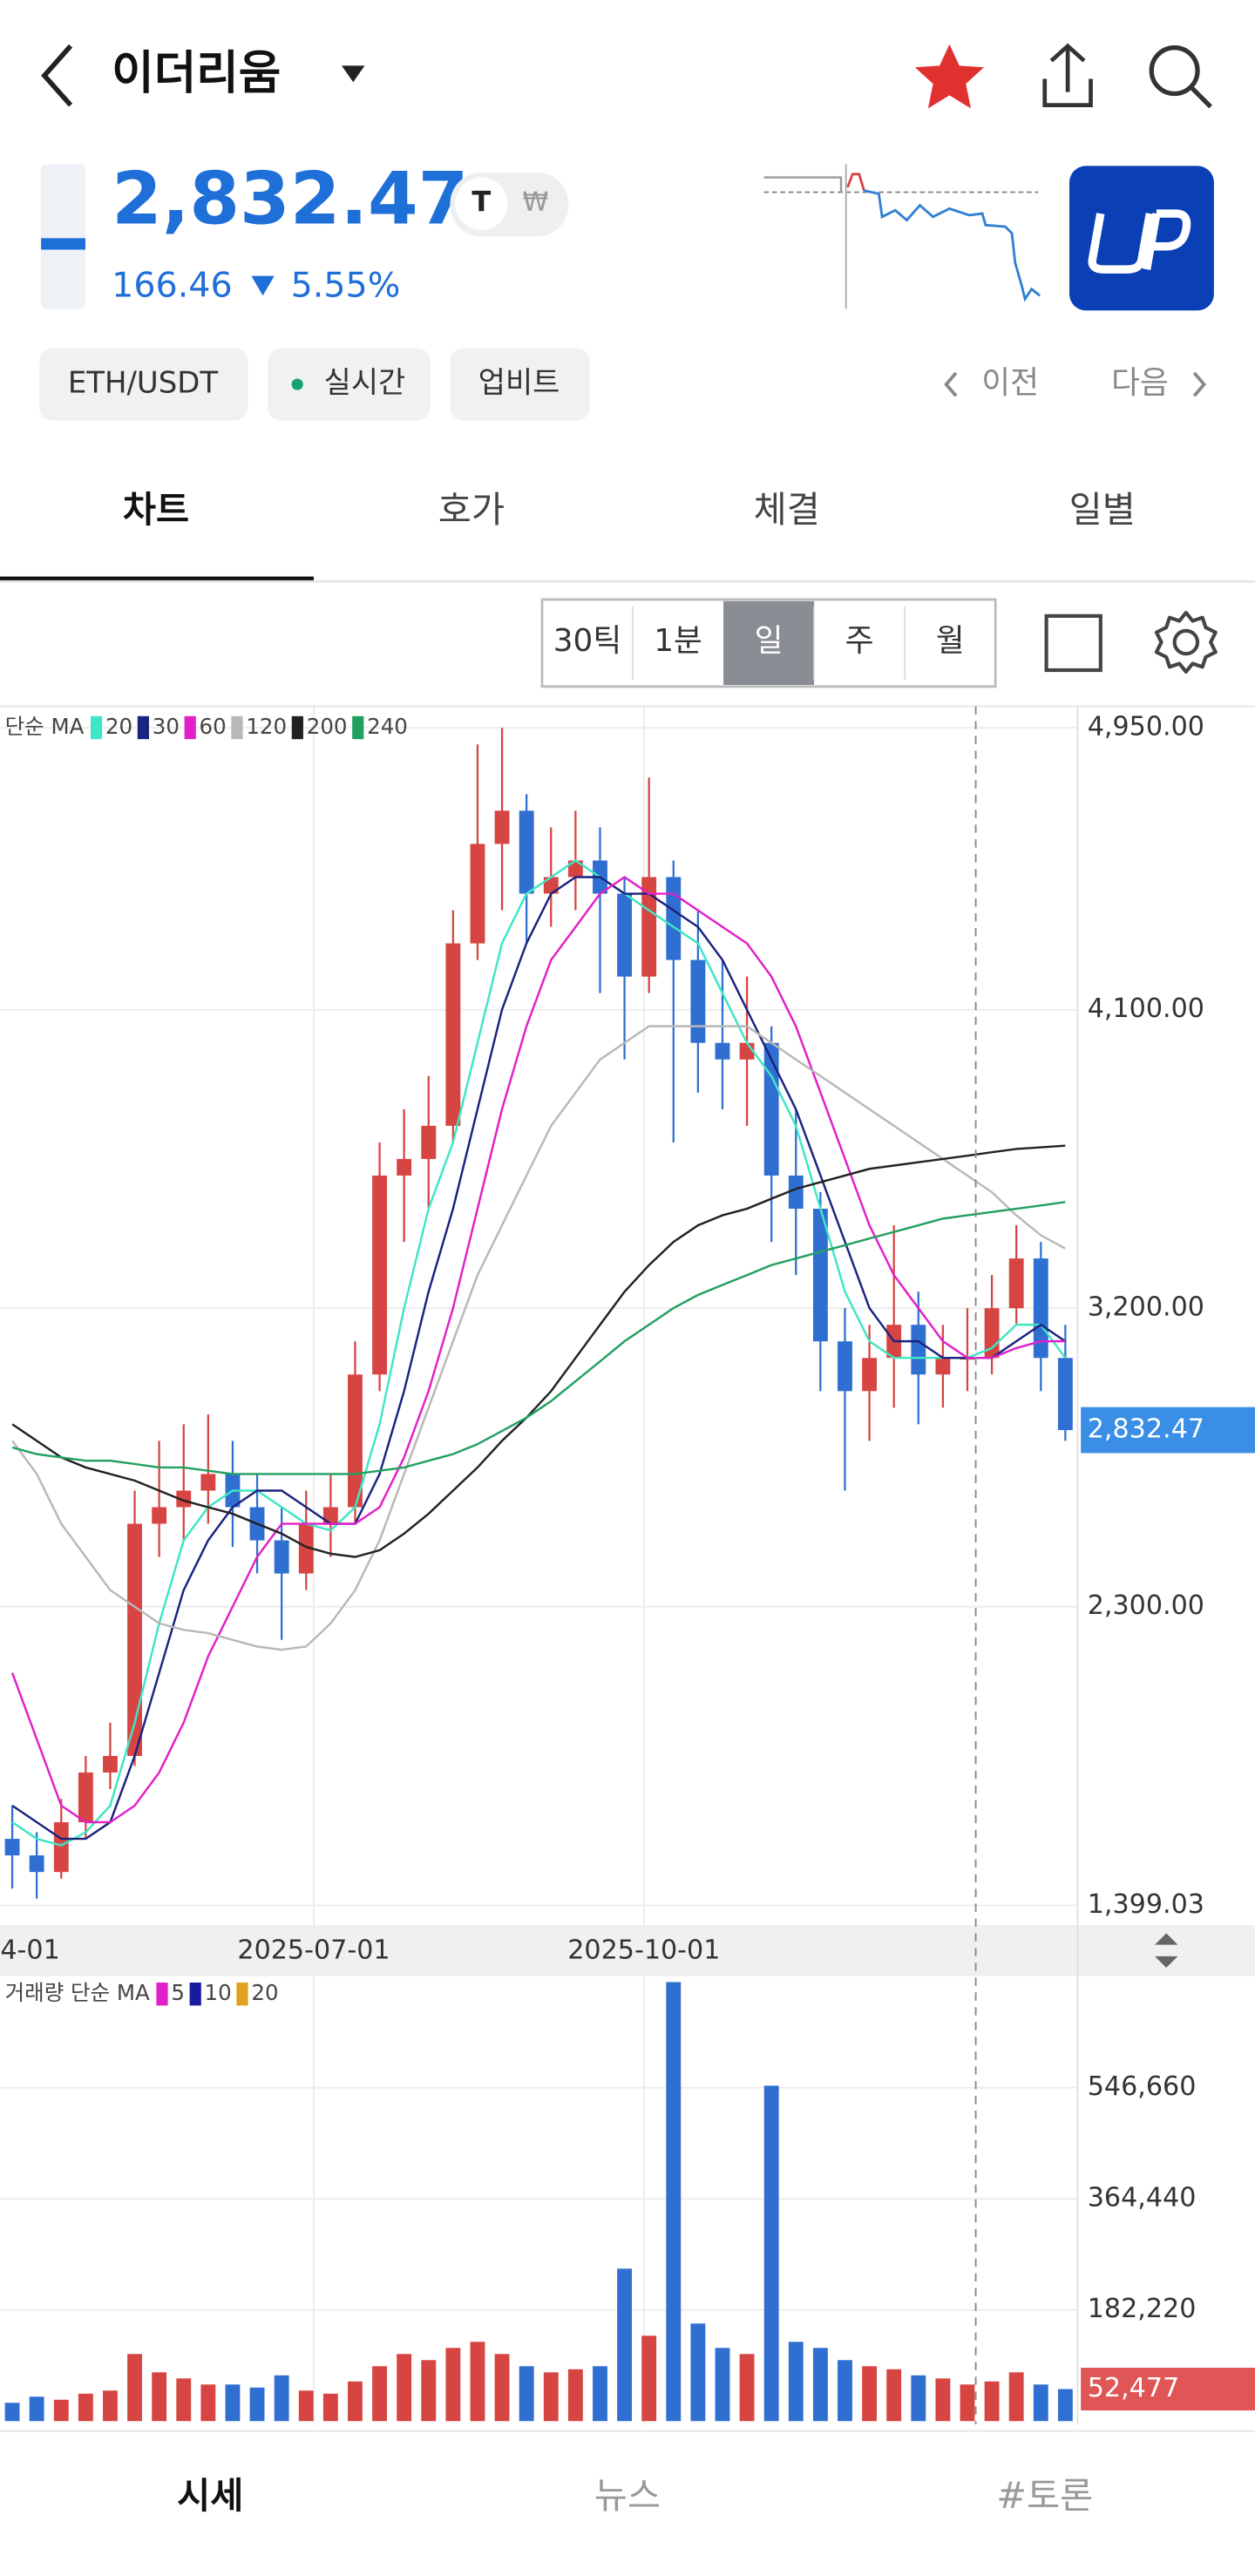 Image resolution: width=1255 pixels, height=2576 pixels. What do you see at coordinates (266, 727) in the screenshot?
I see `legend-label: 120` at bounding box center [266, 727].